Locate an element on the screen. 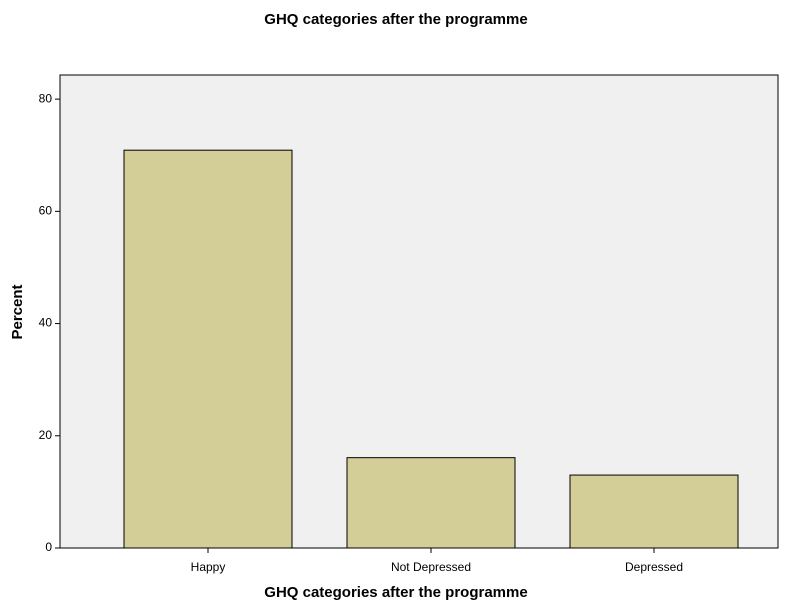  y-tick-label: 0 is located at coordinates (48, 547).